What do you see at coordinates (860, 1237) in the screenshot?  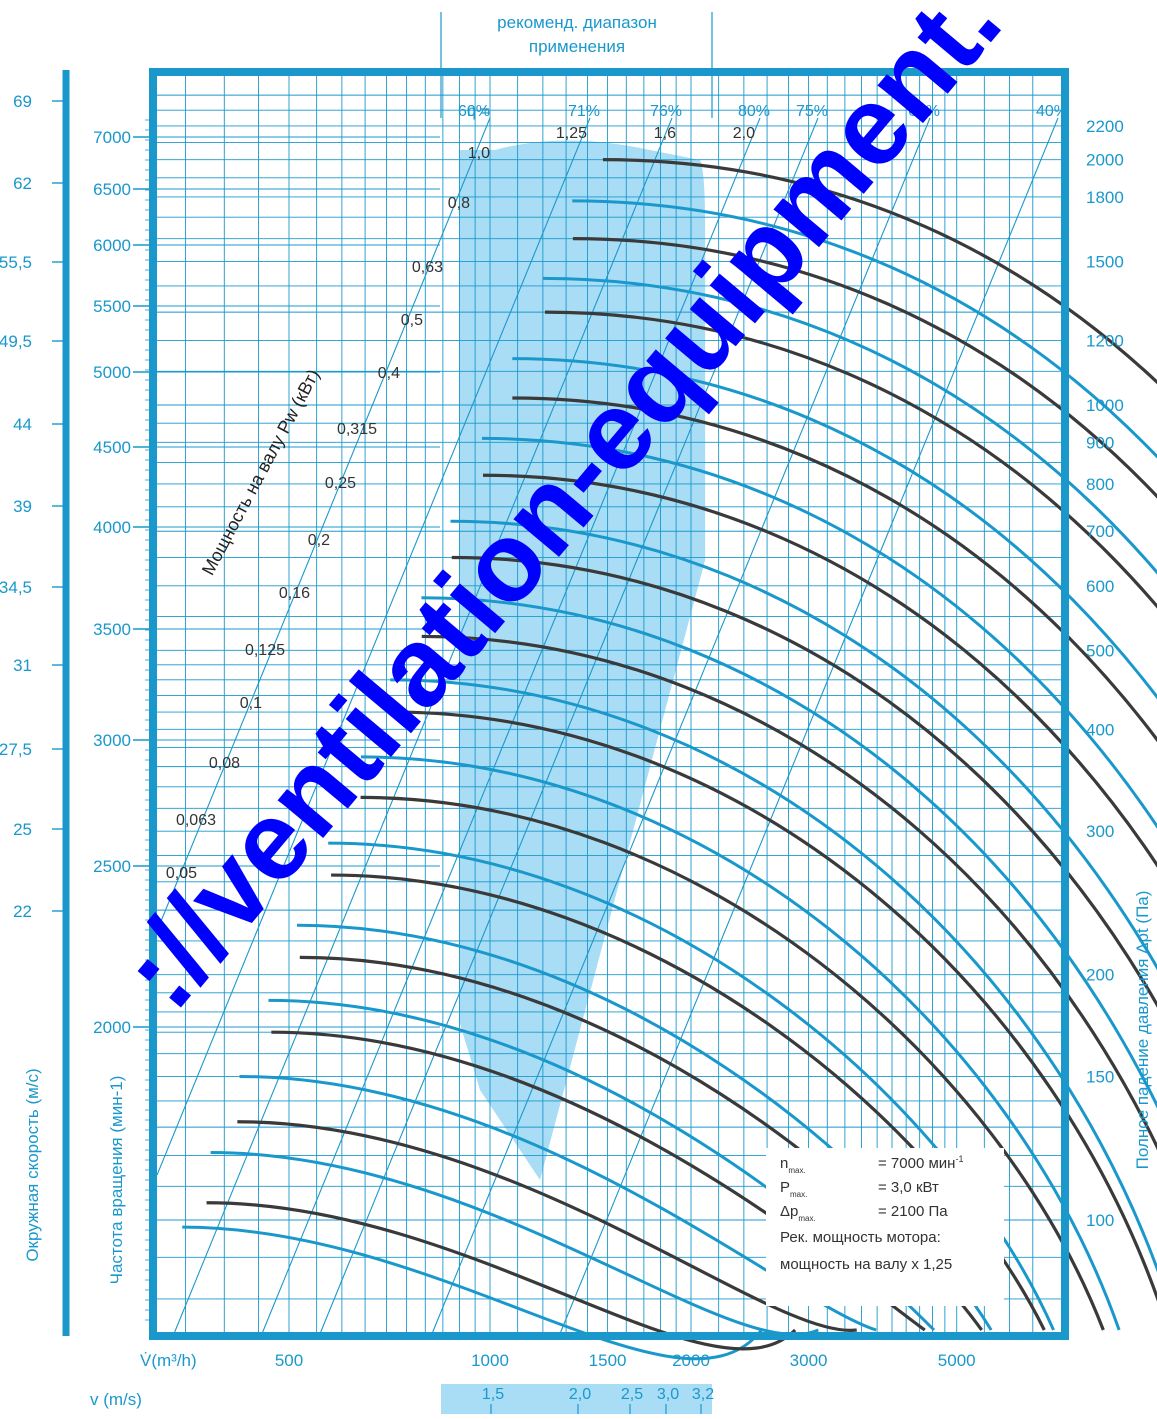 I see `rec-line1: Рек. мощность мотора:` at bounding box center [860, 1237].